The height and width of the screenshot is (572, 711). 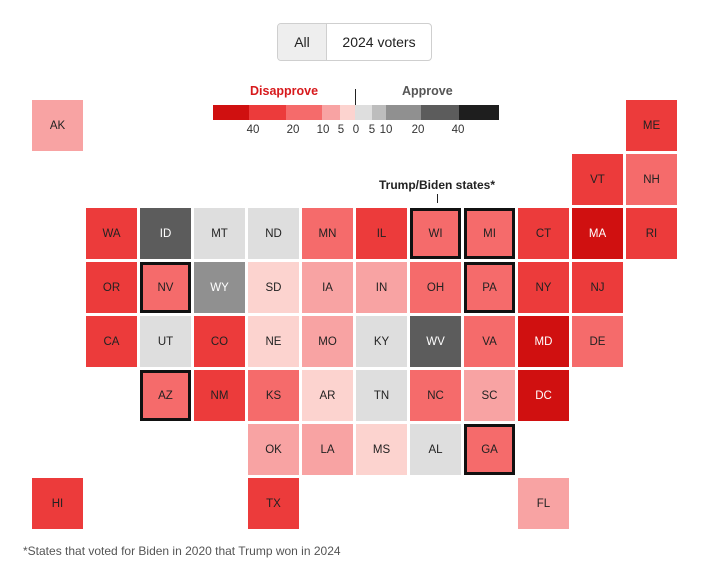 I want to click on state-label: SC, so click(x=489, y=395).